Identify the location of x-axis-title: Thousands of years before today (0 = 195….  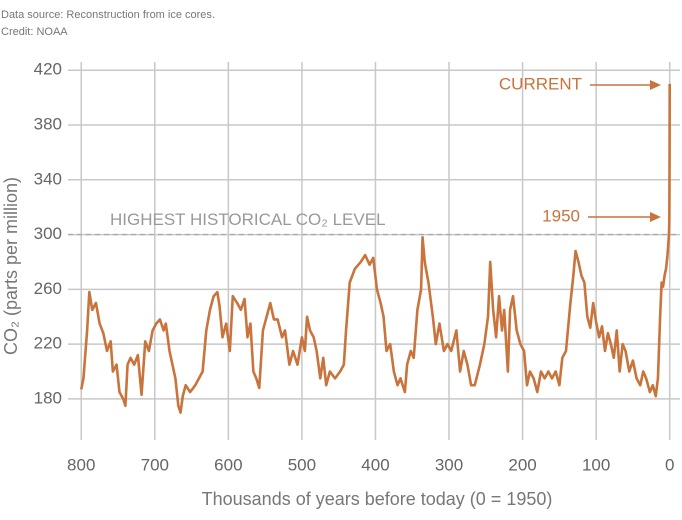
(377, 499).